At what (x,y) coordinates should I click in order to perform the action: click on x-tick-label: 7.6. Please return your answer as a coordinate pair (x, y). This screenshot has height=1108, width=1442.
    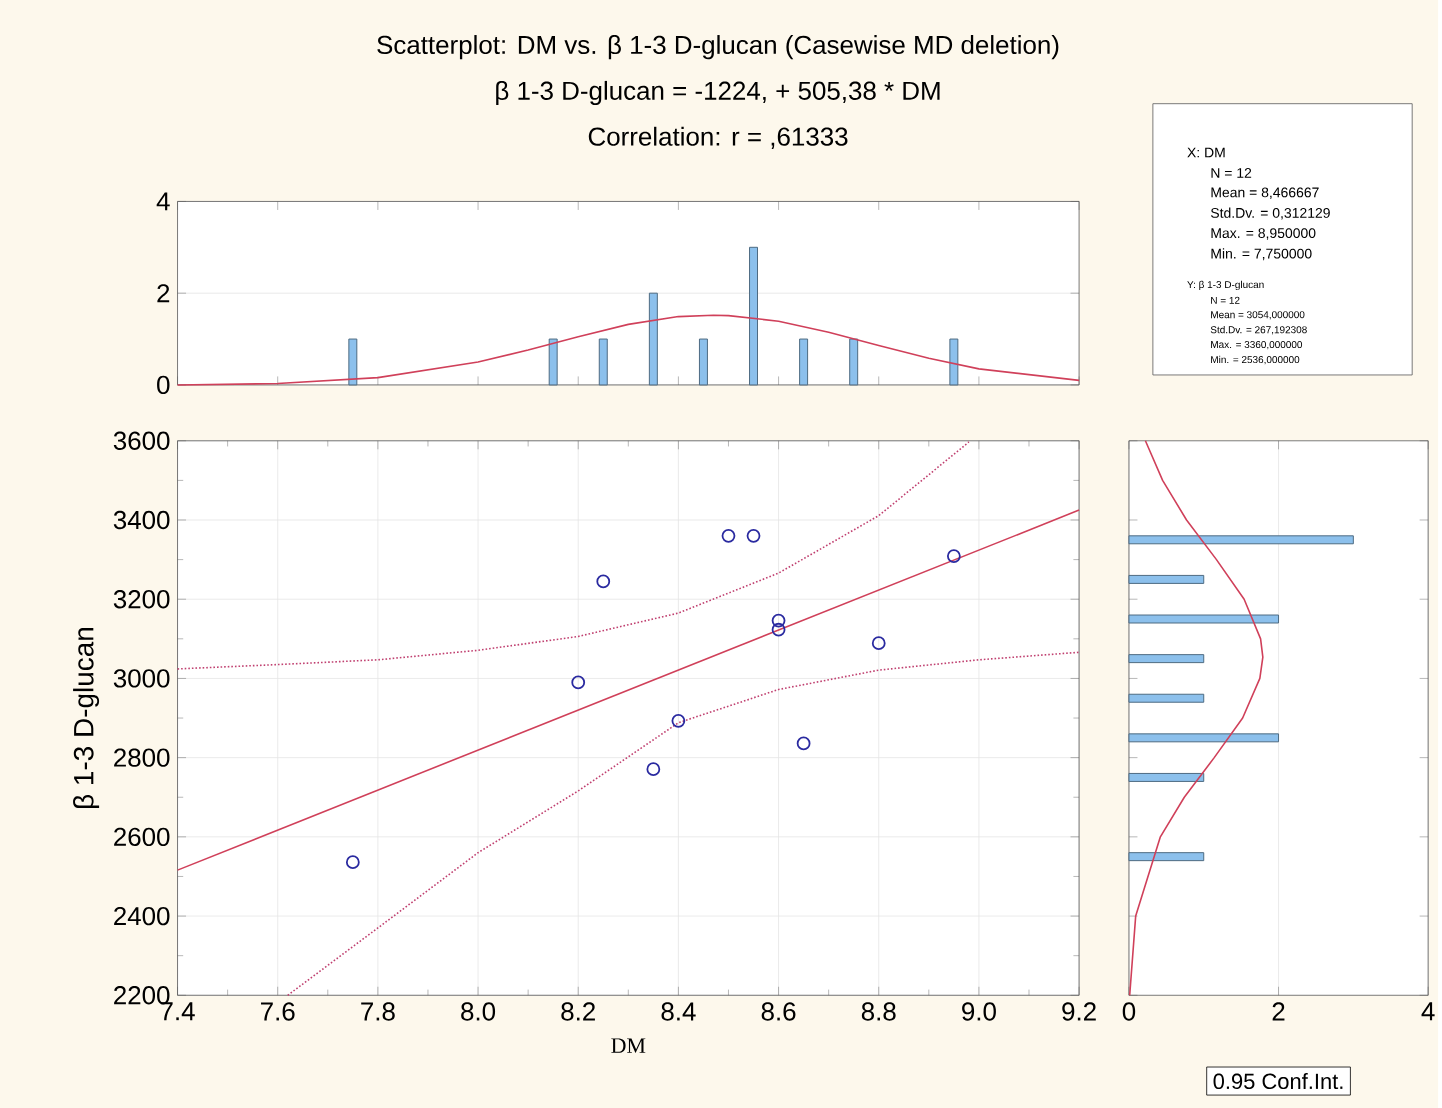
    Looking at the image, I should click on (278, 1011).